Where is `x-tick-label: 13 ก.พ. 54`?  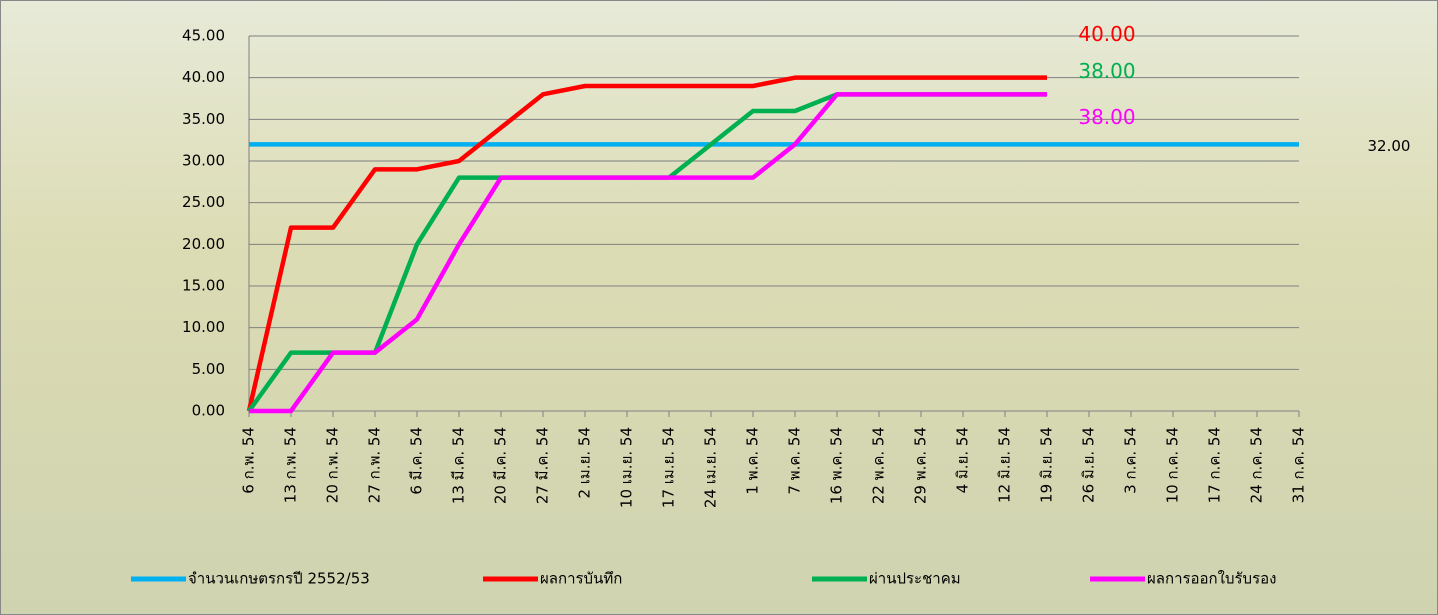
x-tick-label: 13 ก.พ. 54 is located at coordinates (291, 465).